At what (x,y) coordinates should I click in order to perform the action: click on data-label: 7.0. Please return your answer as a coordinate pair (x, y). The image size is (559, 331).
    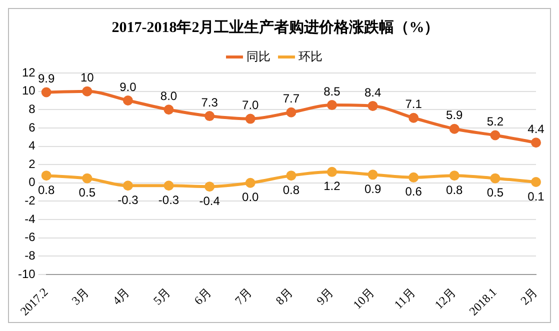
    Looking at the image, I should click on (251, 105).